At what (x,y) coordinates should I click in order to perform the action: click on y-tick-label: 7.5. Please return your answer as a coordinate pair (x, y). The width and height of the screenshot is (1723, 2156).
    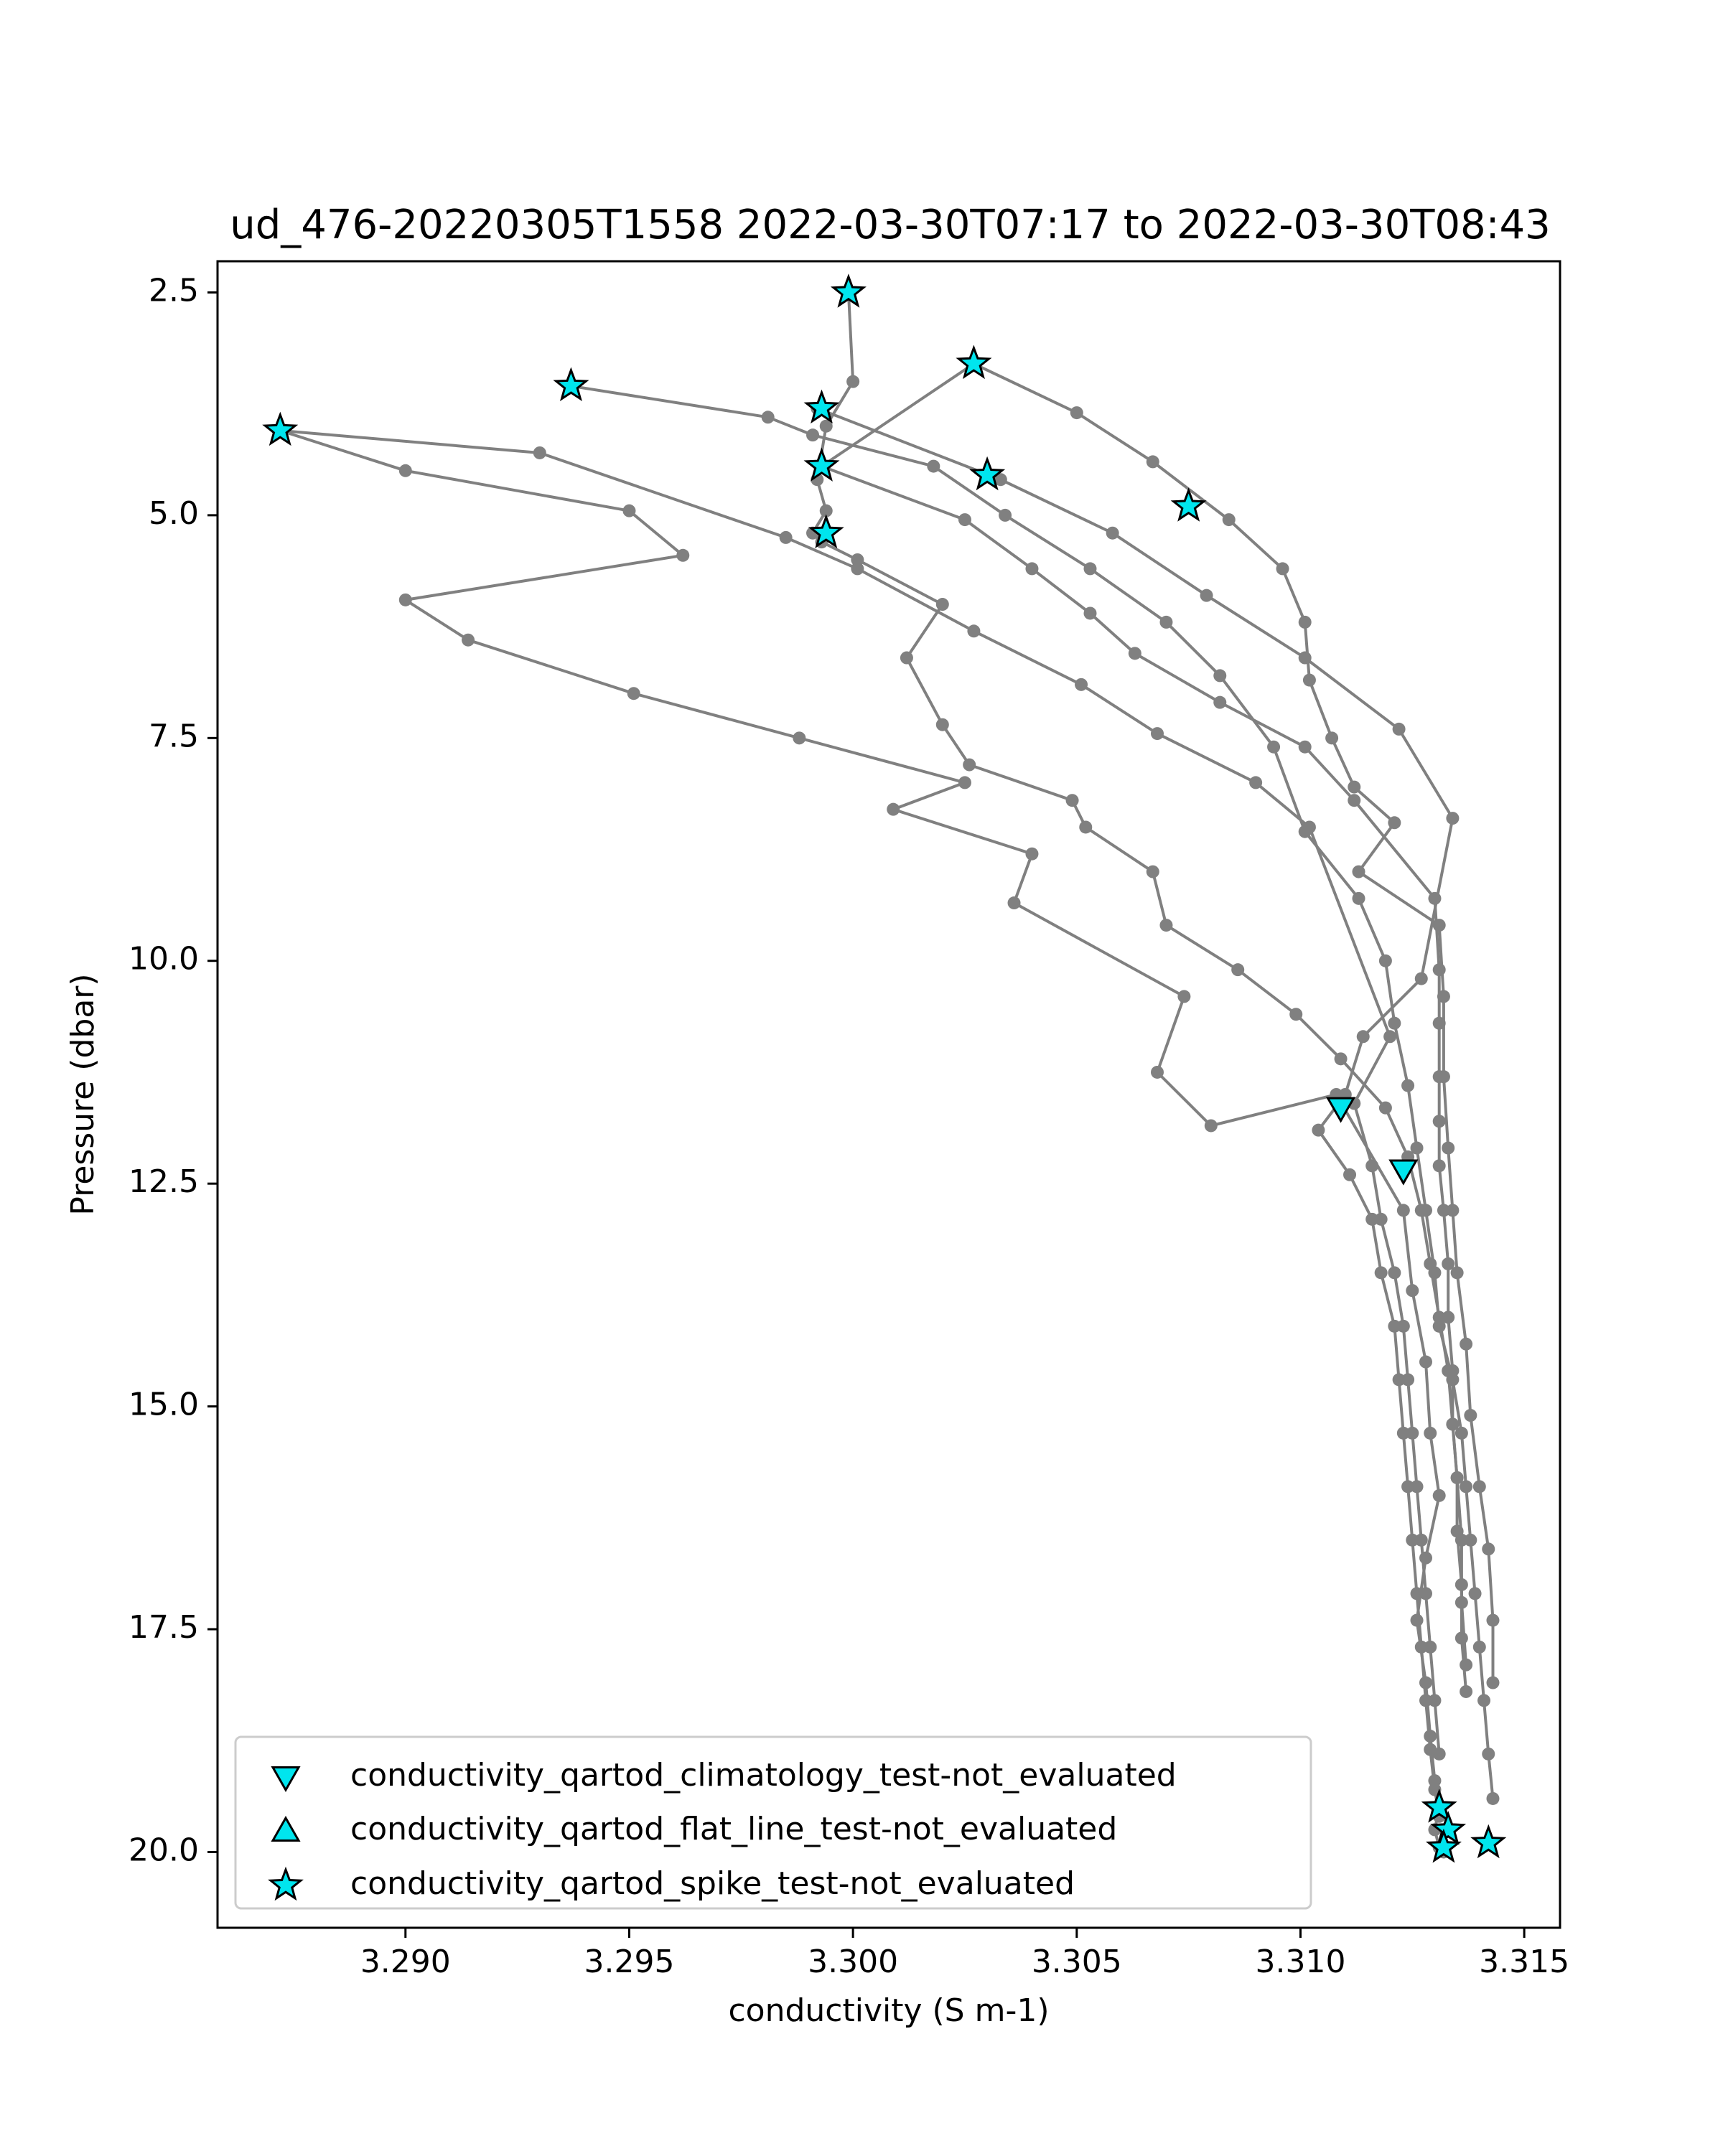
    Looking at the image, I should click on (174, 736).